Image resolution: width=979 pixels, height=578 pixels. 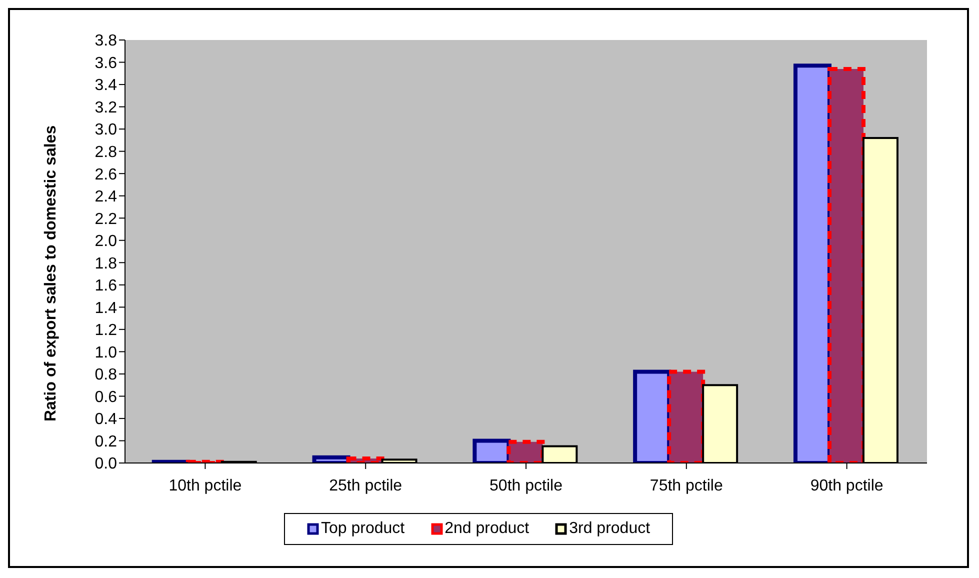 I want to click on y-tick-label: 3.8, so click(x=106, y=41).